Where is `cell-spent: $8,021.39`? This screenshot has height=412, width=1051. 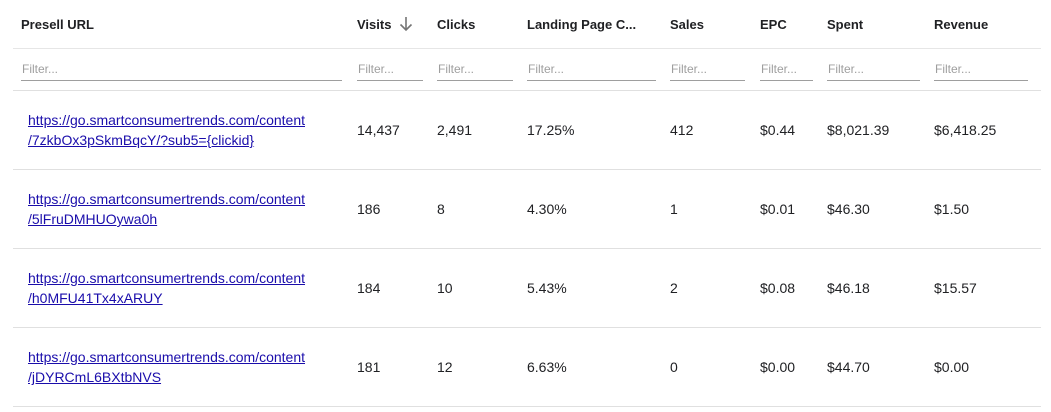
cell-spent: $8,021.39 is located at coordinates (858, 130).